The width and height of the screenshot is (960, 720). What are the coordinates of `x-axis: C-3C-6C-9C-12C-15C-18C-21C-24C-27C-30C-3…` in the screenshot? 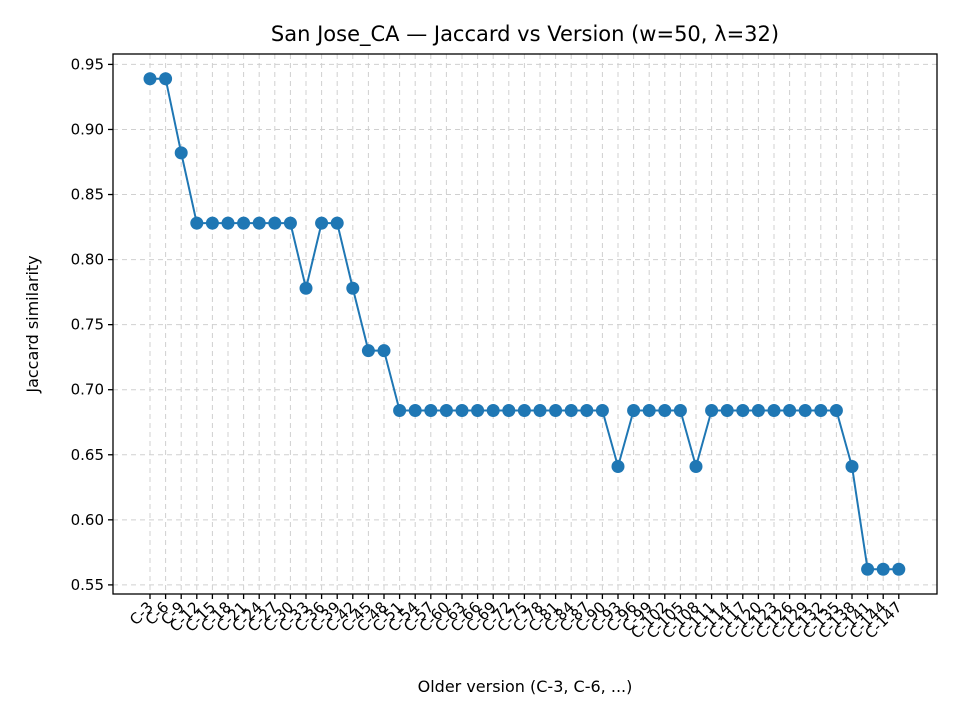 It's located at (516, 618).